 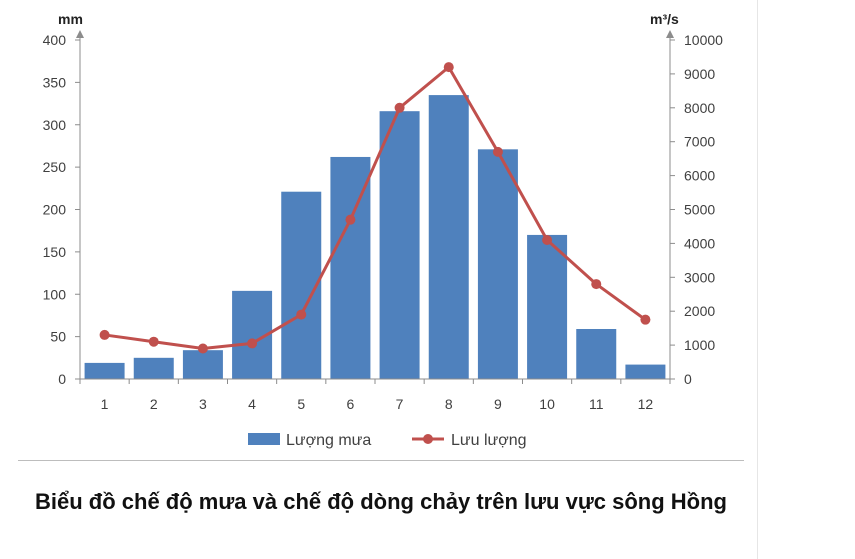 I want to click on y-tick-label-right: 10000, so click(x=703, y=40).